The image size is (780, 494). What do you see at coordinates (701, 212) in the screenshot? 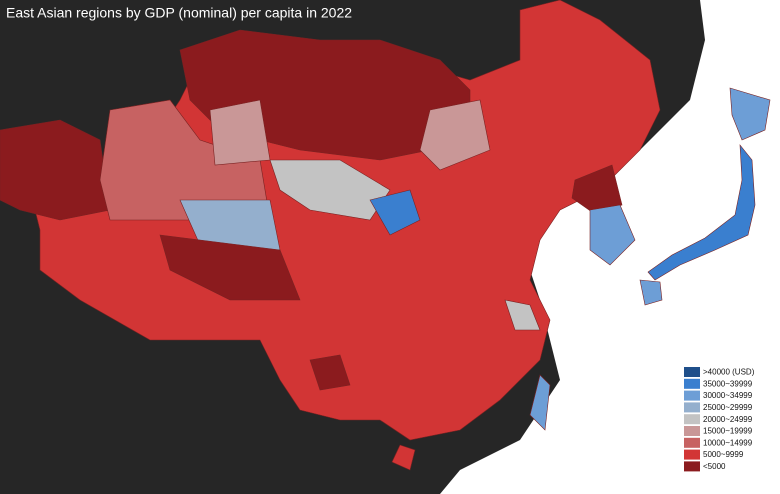
I see `honshu` at bounding box center [701, 212].